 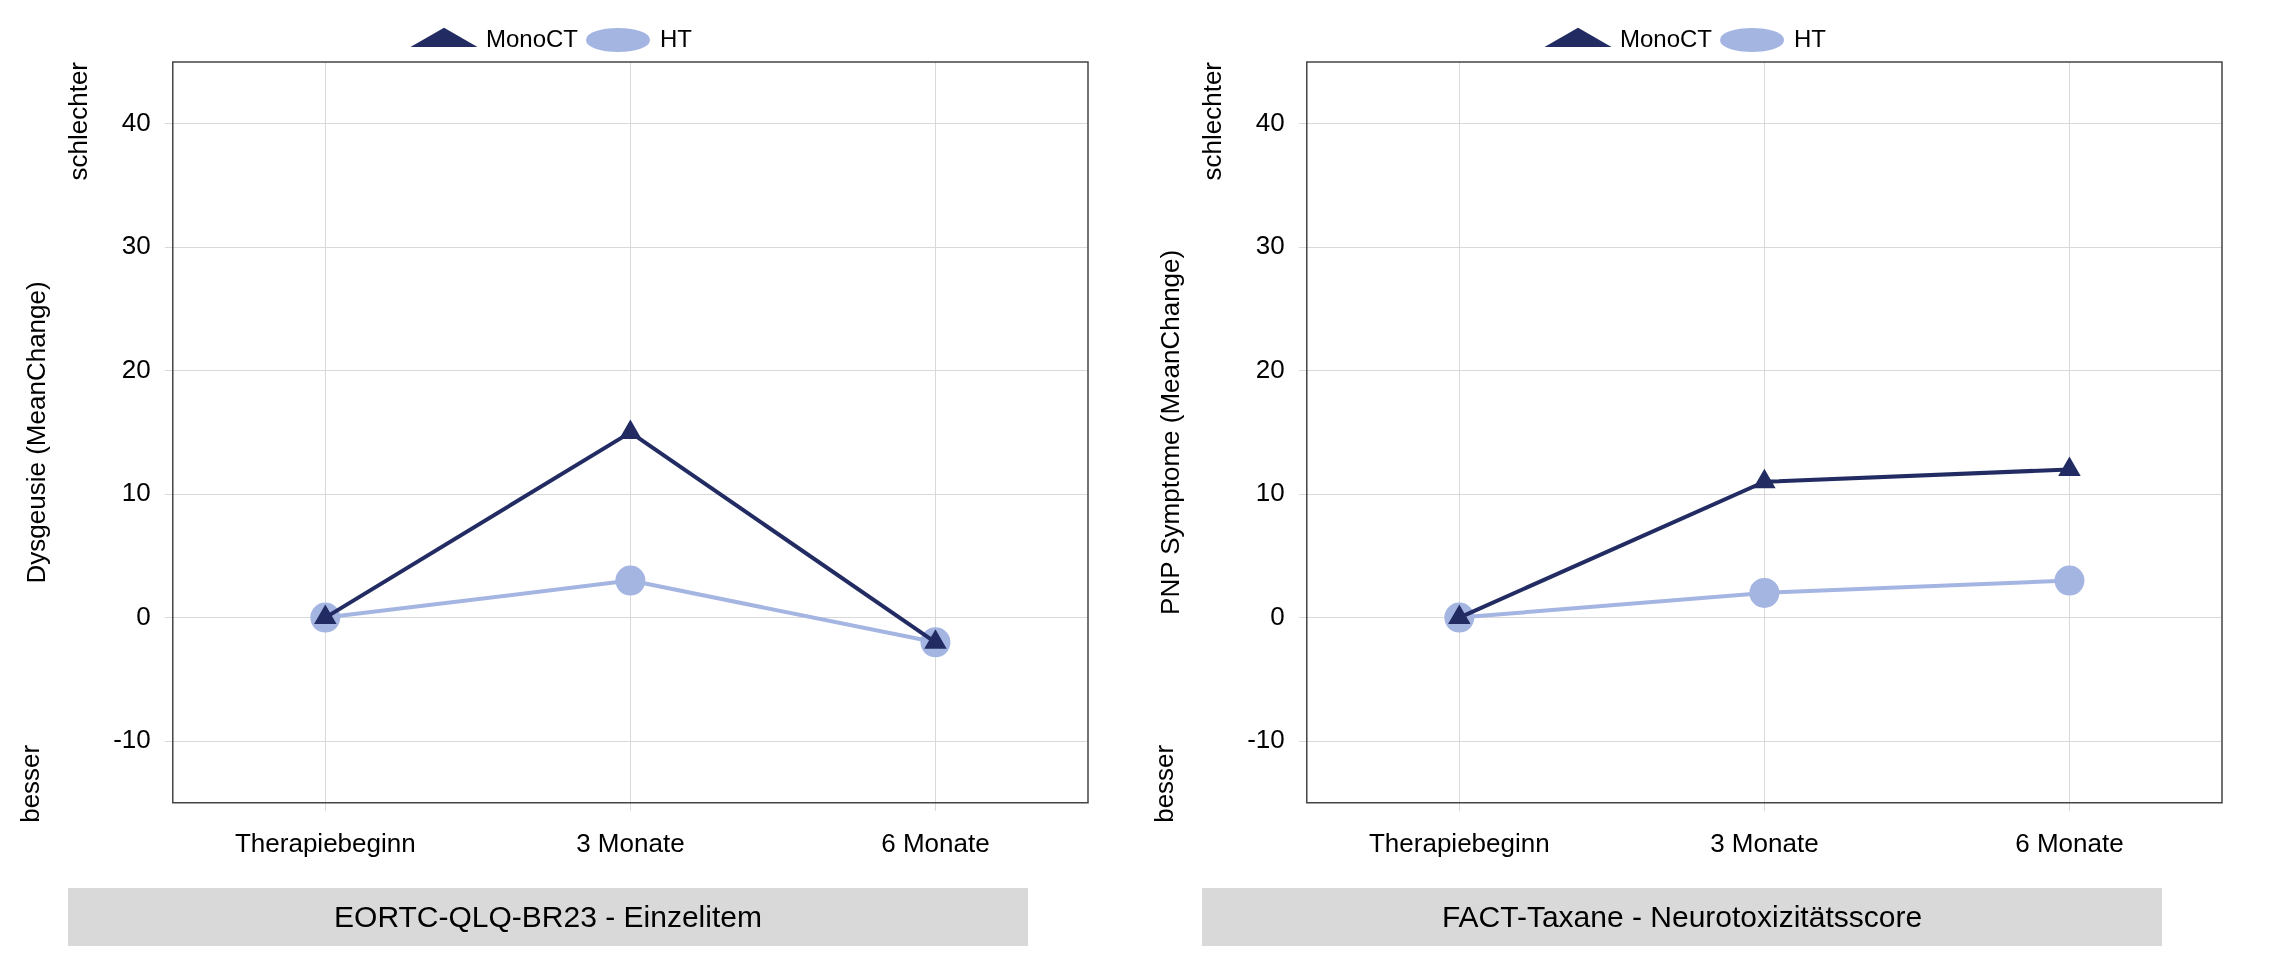 I want to click on text: EORTC-QLQ-BR23 - Einzelitem, so click(x=548, y=917).